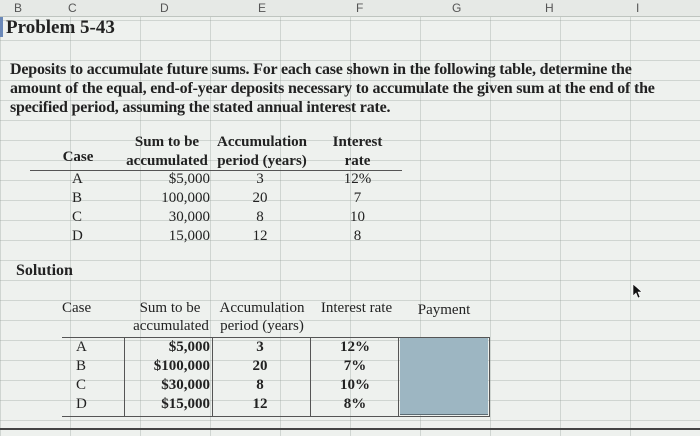 This screenshot has height=436, width=700. What do you see at coordinates (260, 217) in the screenshot?
I see `given-period-c: 8` at bounding box center [260, 217].